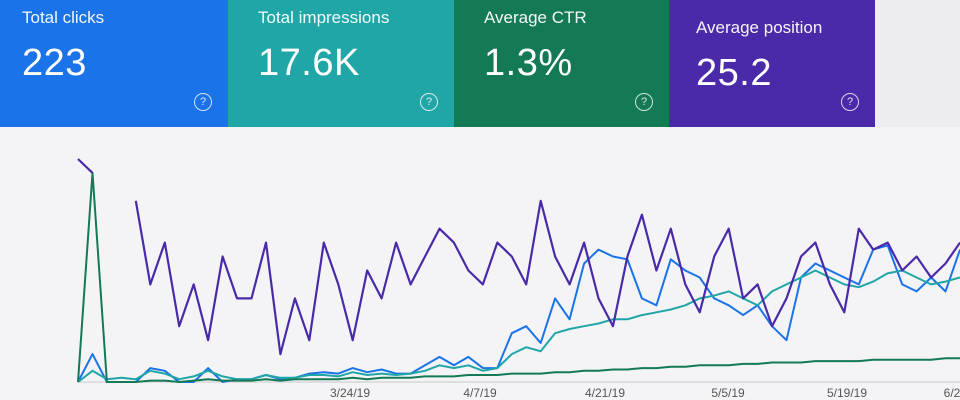 Image resolution: width=960 pixels, height=400 pixels. What do you see at coordinates (350, 393) in the screenshot?
I see `x-tick-label: 3/24/19` at bounding box center [350, 393].